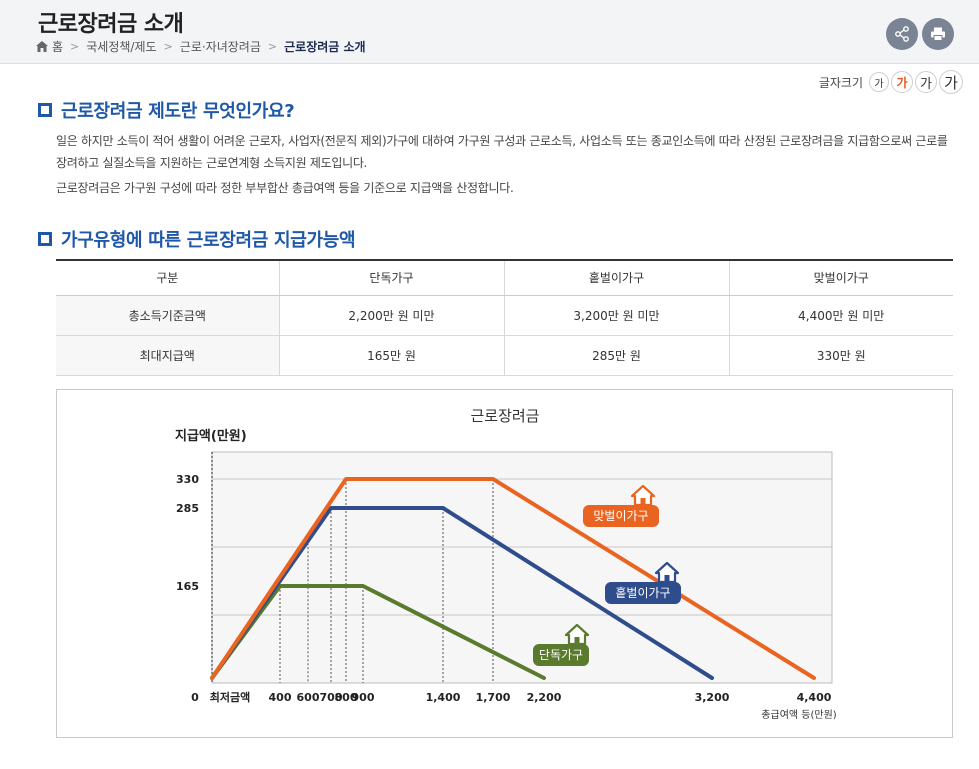 This screenshot has width=979, height=769. What do you see at coordinates (280, 697) in the screenshot?
I see `x-tick-label: 400` at bounding box center [280, 697].